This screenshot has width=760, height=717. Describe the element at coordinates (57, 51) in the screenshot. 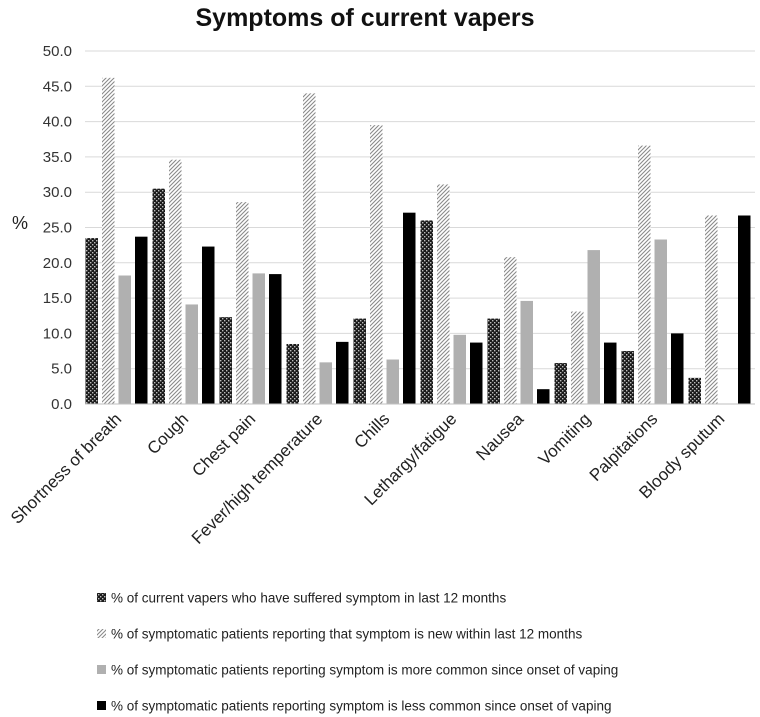

I see `y-tick-label: 50.0` at that location.